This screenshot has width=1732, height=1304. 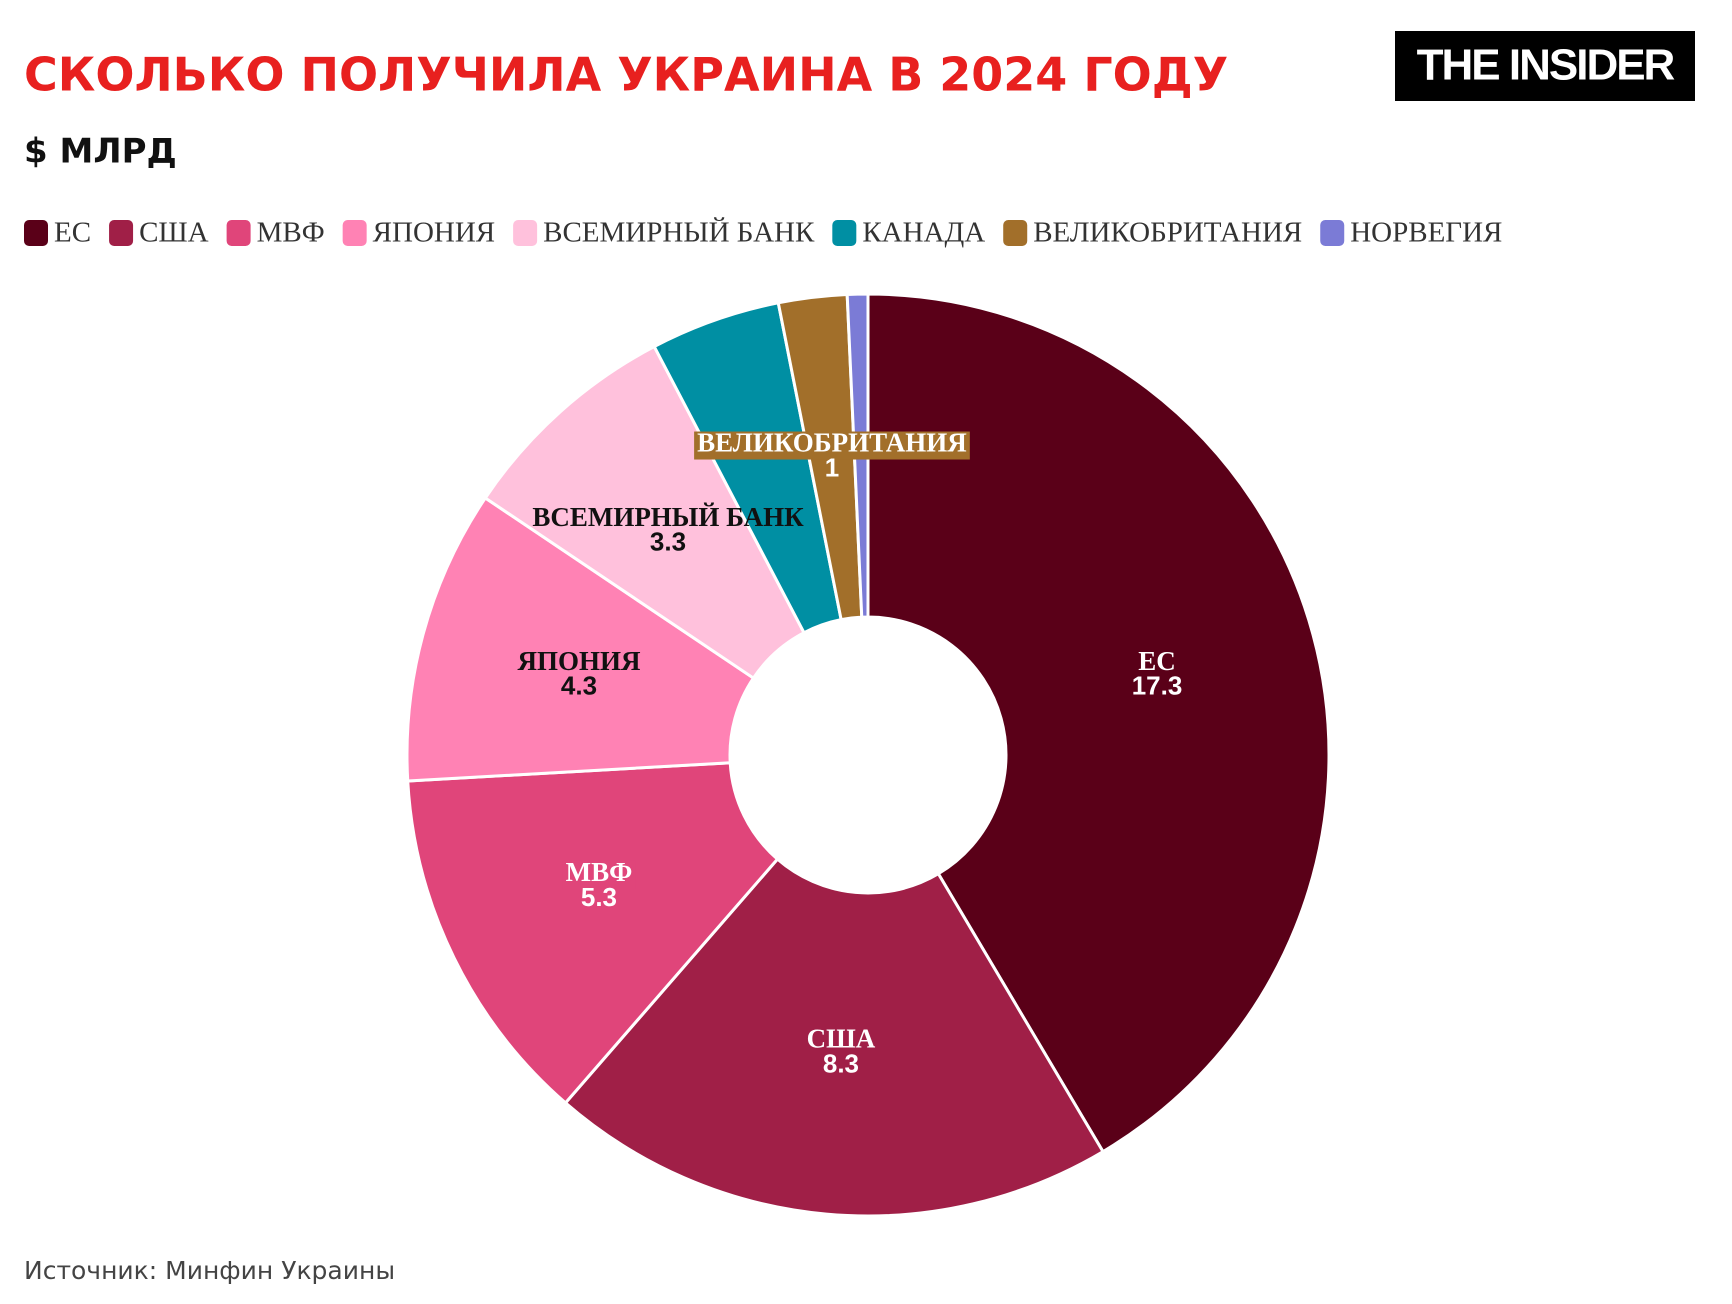 I want to click on legend-label: ВСЕМИРНЫЙ БАНК, so click(x=679, y=233).